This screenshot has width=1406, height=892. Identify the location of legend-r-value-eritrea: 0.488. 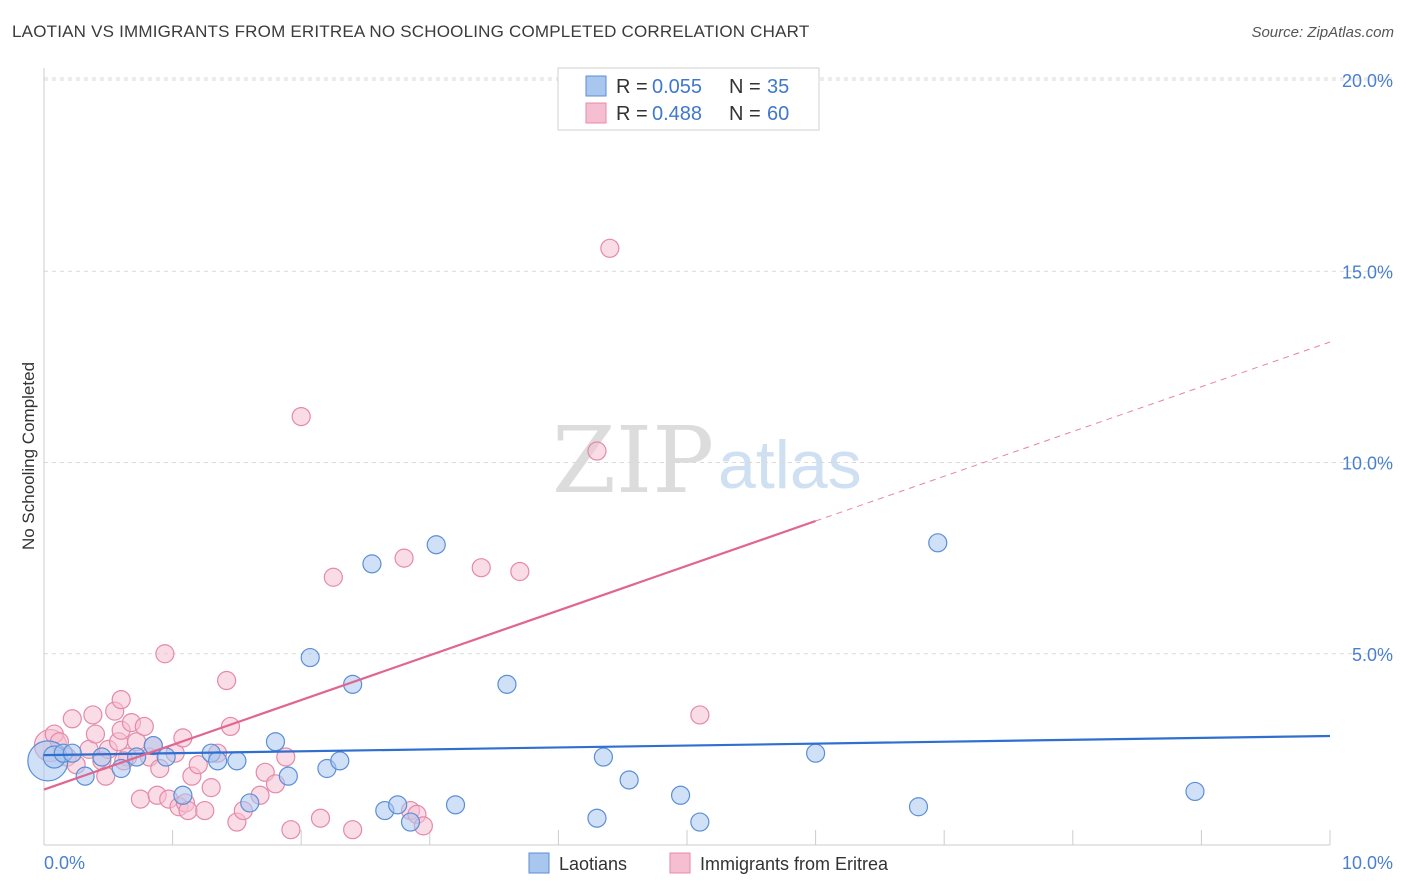
(677, 114).